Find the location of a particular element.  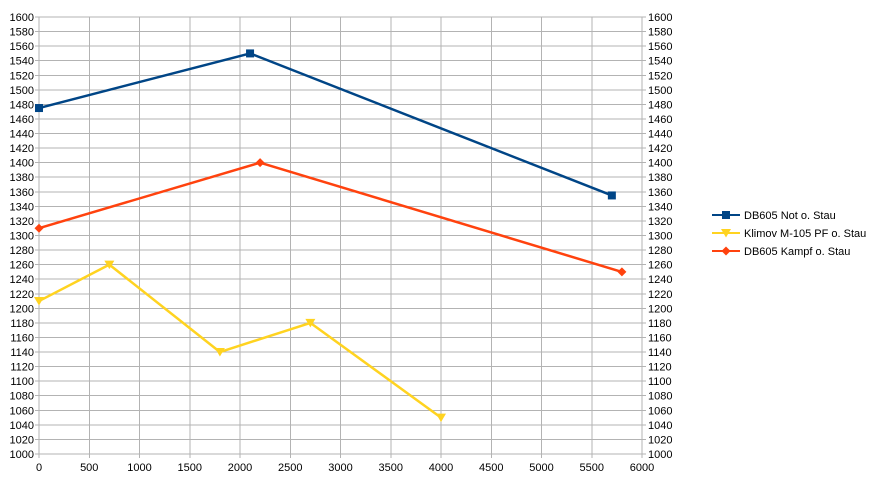

y-tick-label-right: 1040 is located at coordinates (660, 426).